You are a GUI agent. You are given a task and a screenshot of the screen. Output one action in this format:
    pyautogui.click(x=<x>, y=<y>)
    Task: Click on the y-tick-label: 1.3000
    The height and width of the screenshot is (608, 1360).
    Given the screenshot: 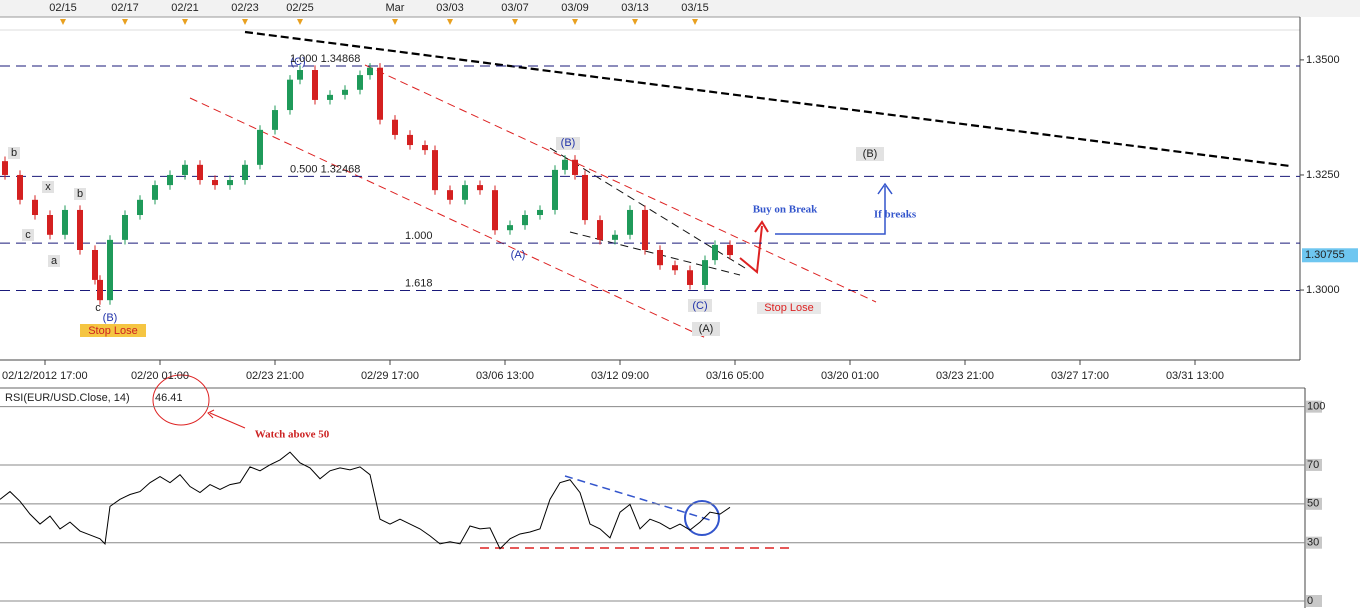 What is the action you would take?
    pyautogui.click(x=1323, y=290)
    